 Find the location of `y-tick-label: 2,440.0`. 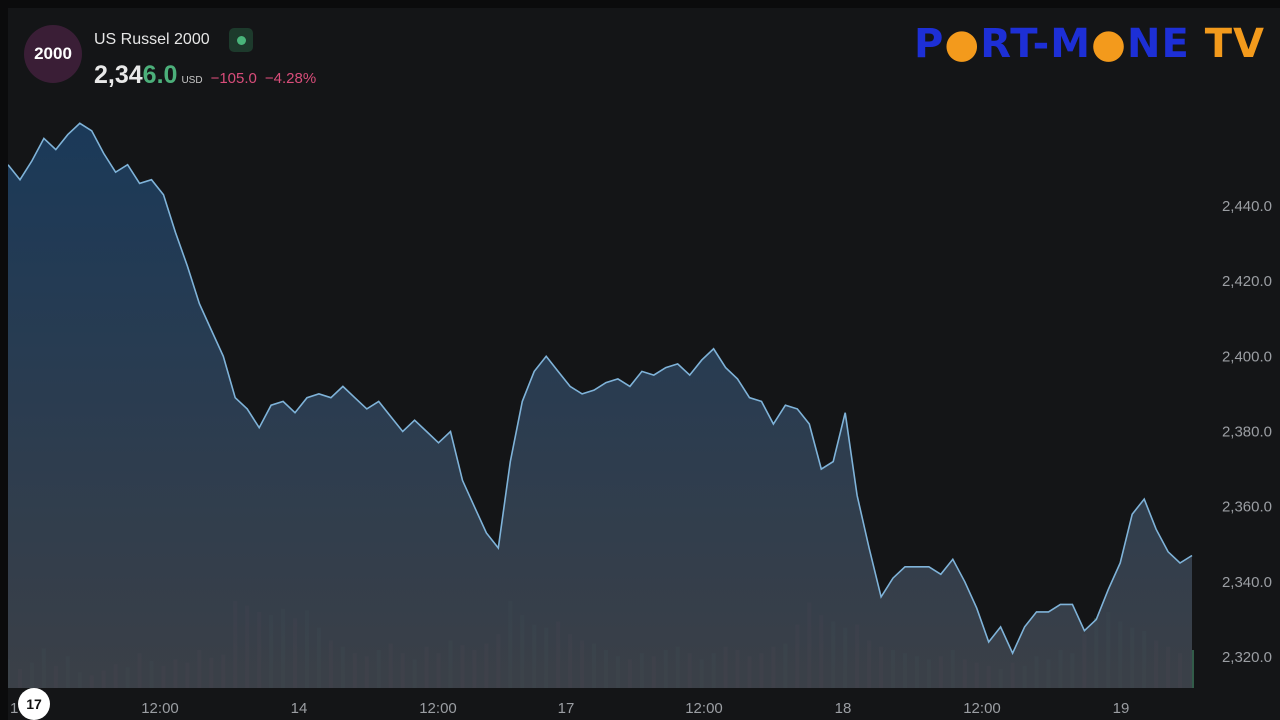

y-tick-label: 2,440.0 is located at coordinates (1247, 206).